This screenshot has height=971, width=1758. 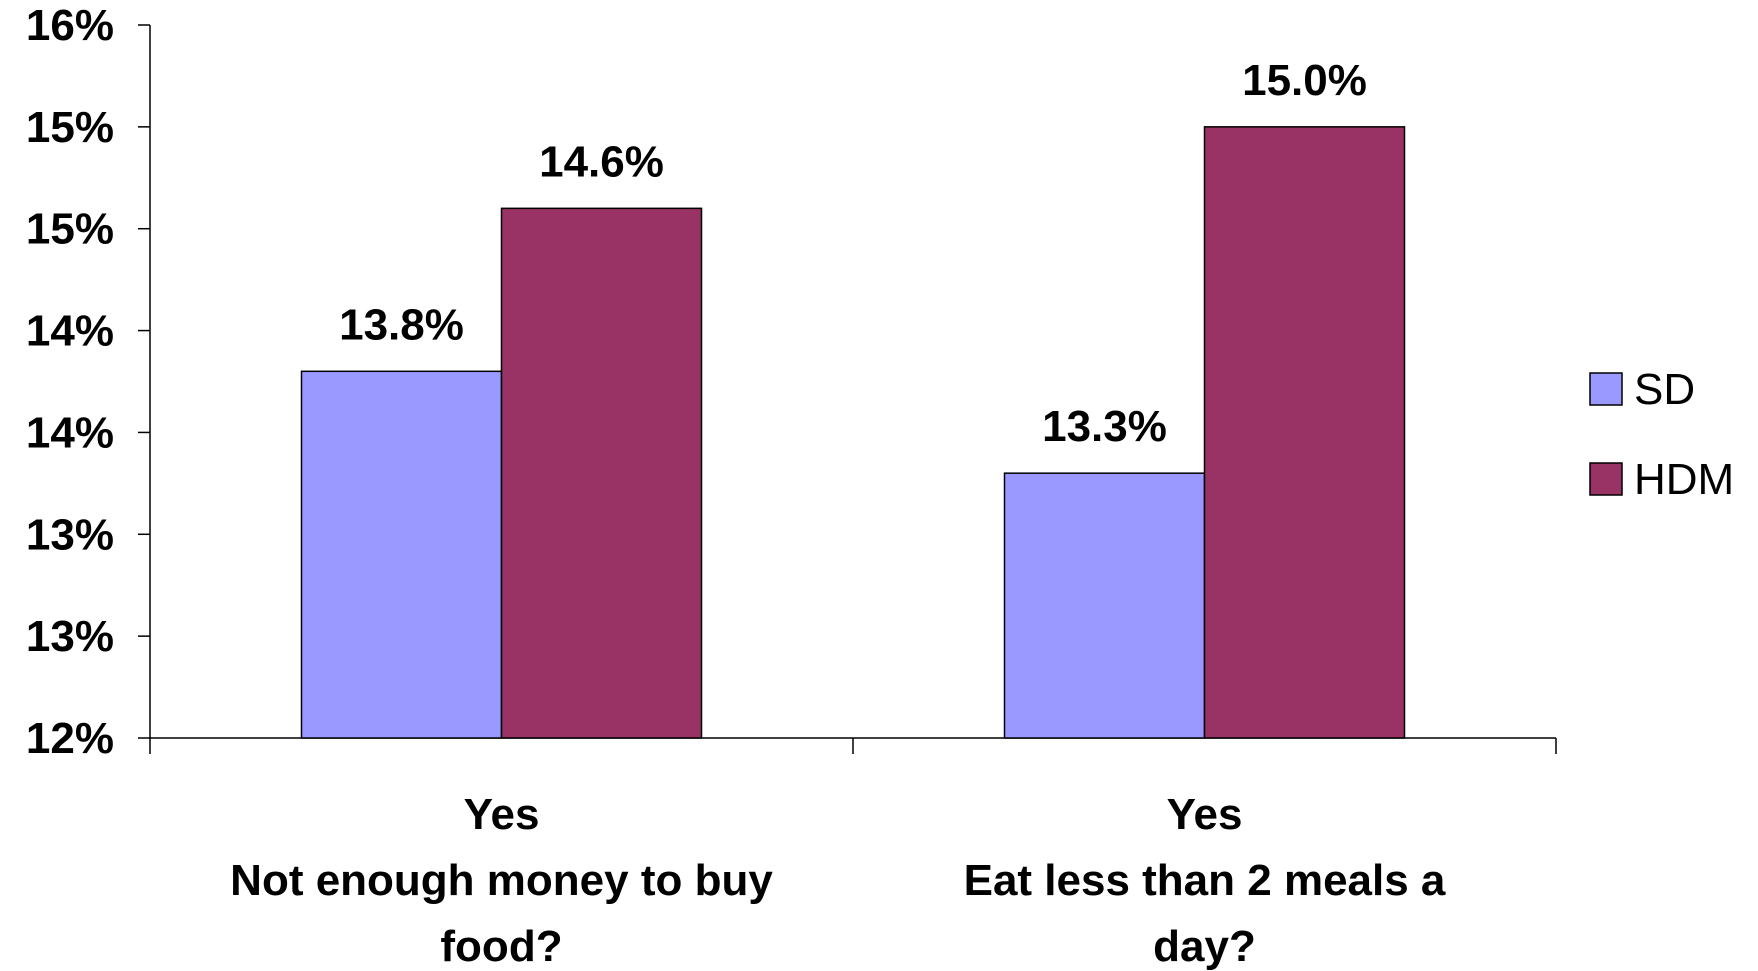 What do you see at coordinates (601, 161) in the screenshot?
I see `data-label-hdm: 14.6%` at bounding box center [601, 161].